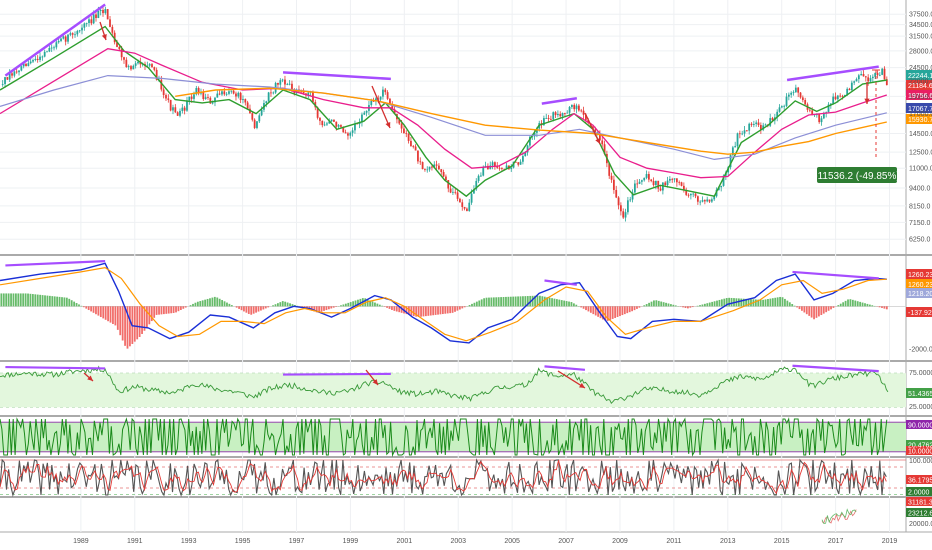 This screenshot has height=550, width=932. What do you see at coordinates (920, 15) in the screenshot?
I see `y-tick-label: 37500.0` at bounding box center [920, 15].